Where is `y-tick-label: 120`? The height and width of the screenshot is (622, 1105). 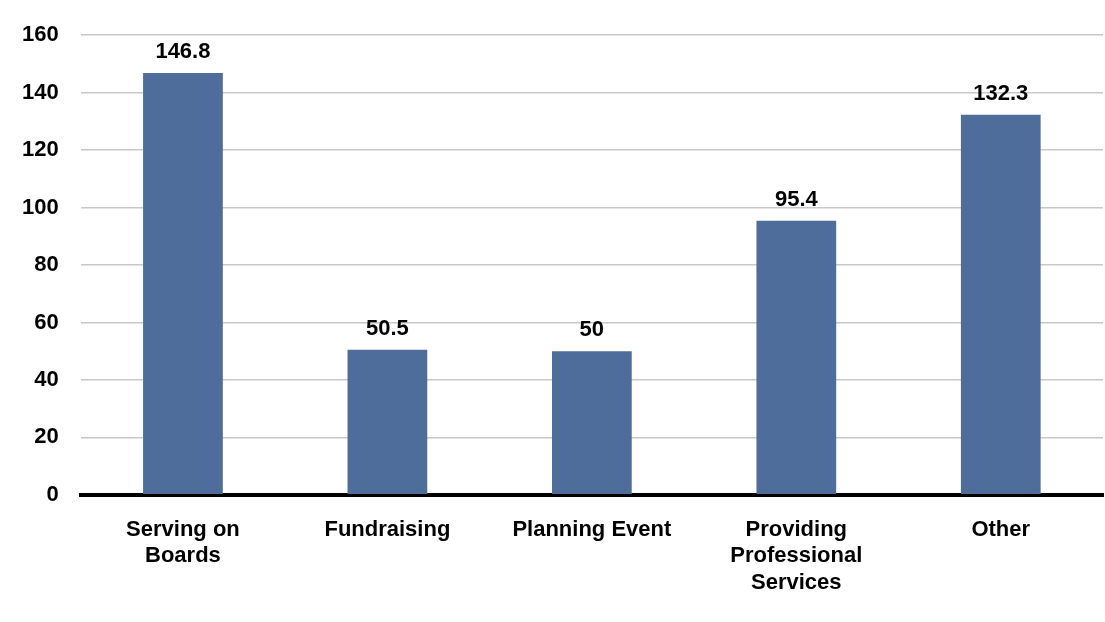
y-tick-label: 120 is located at coordinates (40, 149).